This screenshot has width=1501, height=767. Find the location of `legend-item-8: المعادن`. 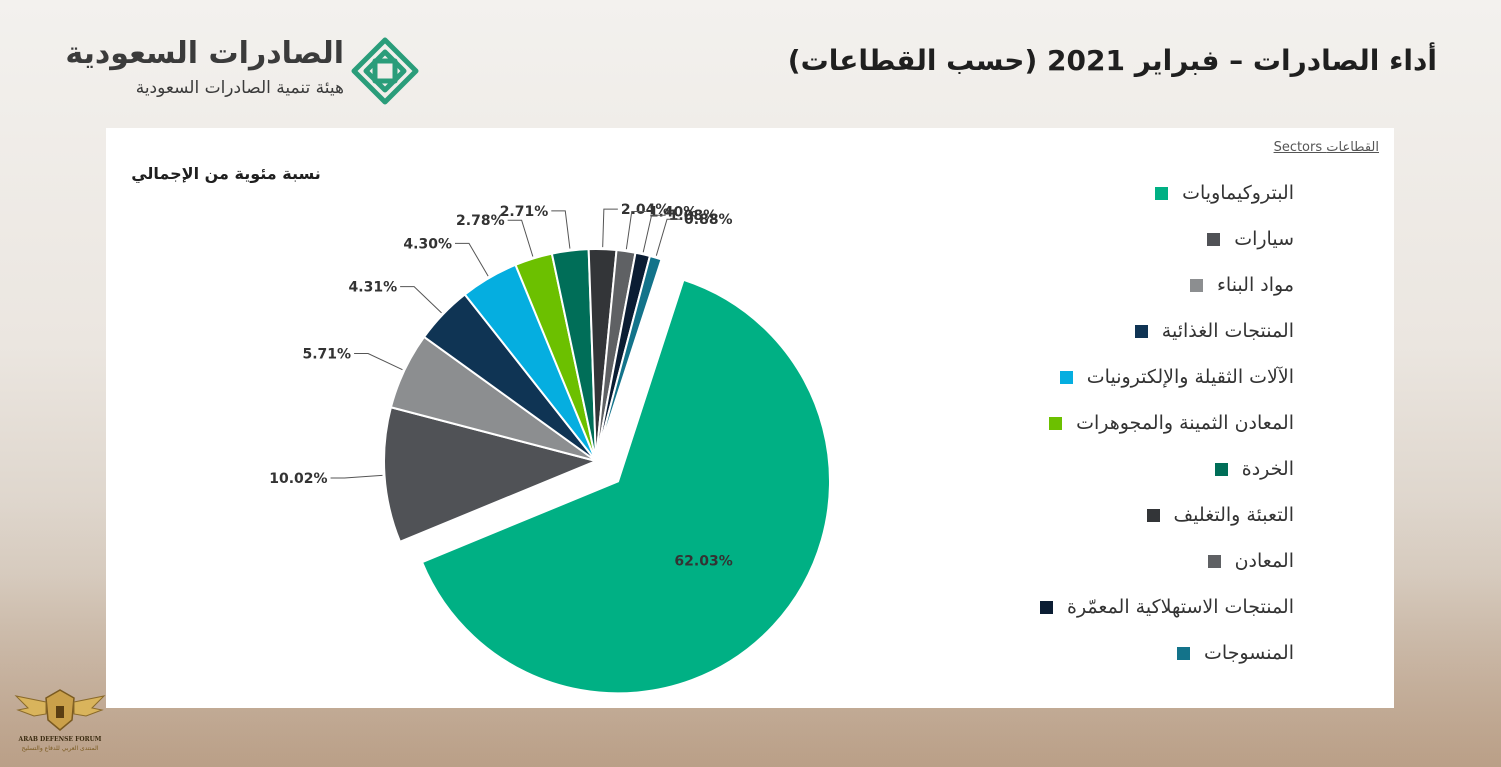

legend-item-8: المعادن is located at coordinates (1144, 561).